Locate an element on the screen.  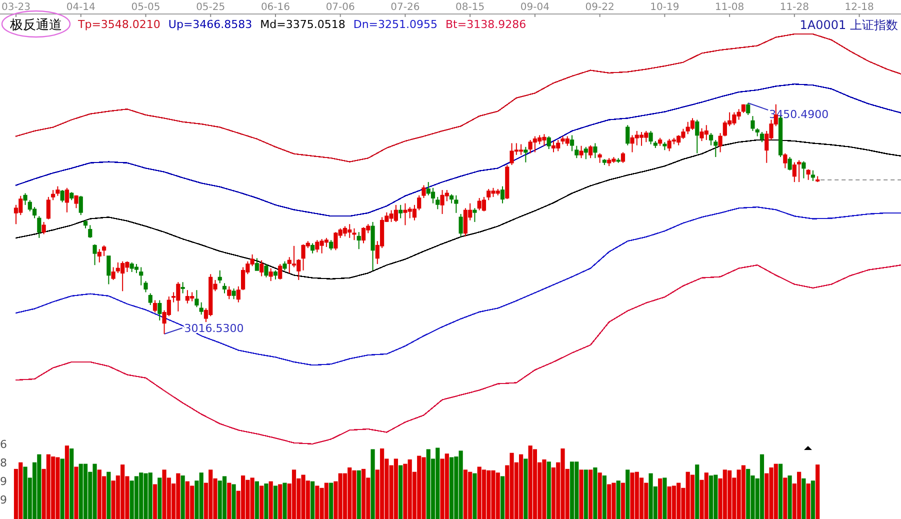
x-tick-label: 12-18 is located at coordinates (859, 7).